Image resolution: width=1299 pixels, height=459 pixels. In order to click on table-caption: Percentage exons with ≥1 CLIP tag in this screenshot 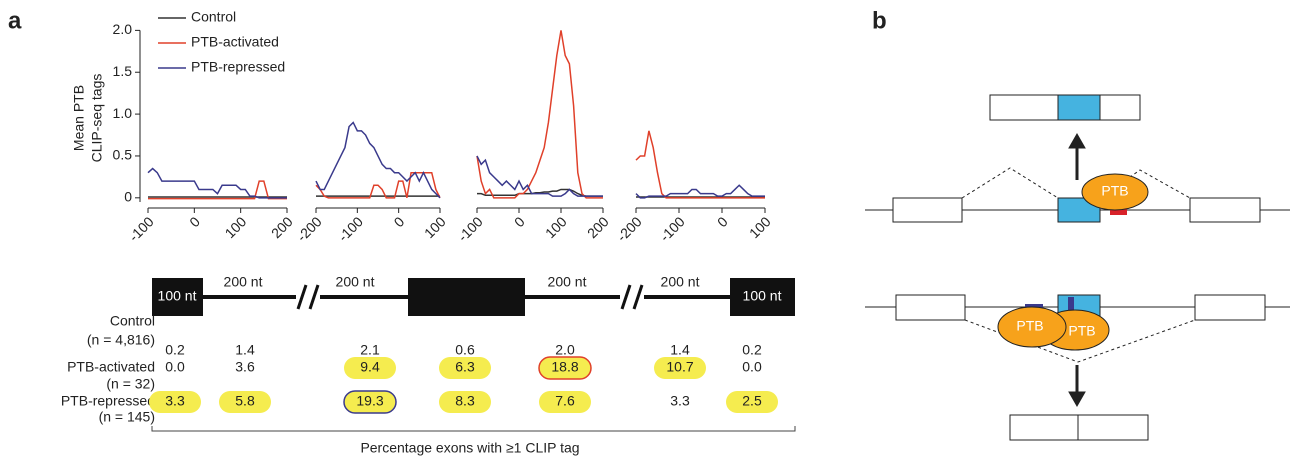, I will do `click(469, 448)`.